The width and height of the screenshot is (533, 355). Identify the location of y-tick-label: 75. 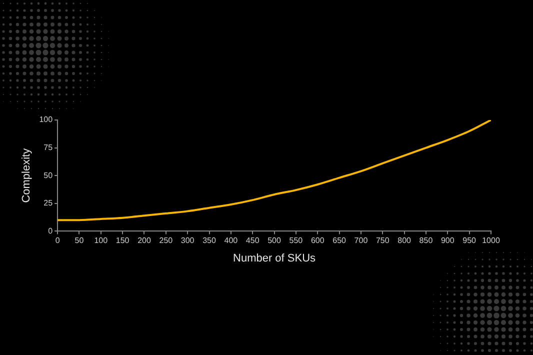
(49, 147).